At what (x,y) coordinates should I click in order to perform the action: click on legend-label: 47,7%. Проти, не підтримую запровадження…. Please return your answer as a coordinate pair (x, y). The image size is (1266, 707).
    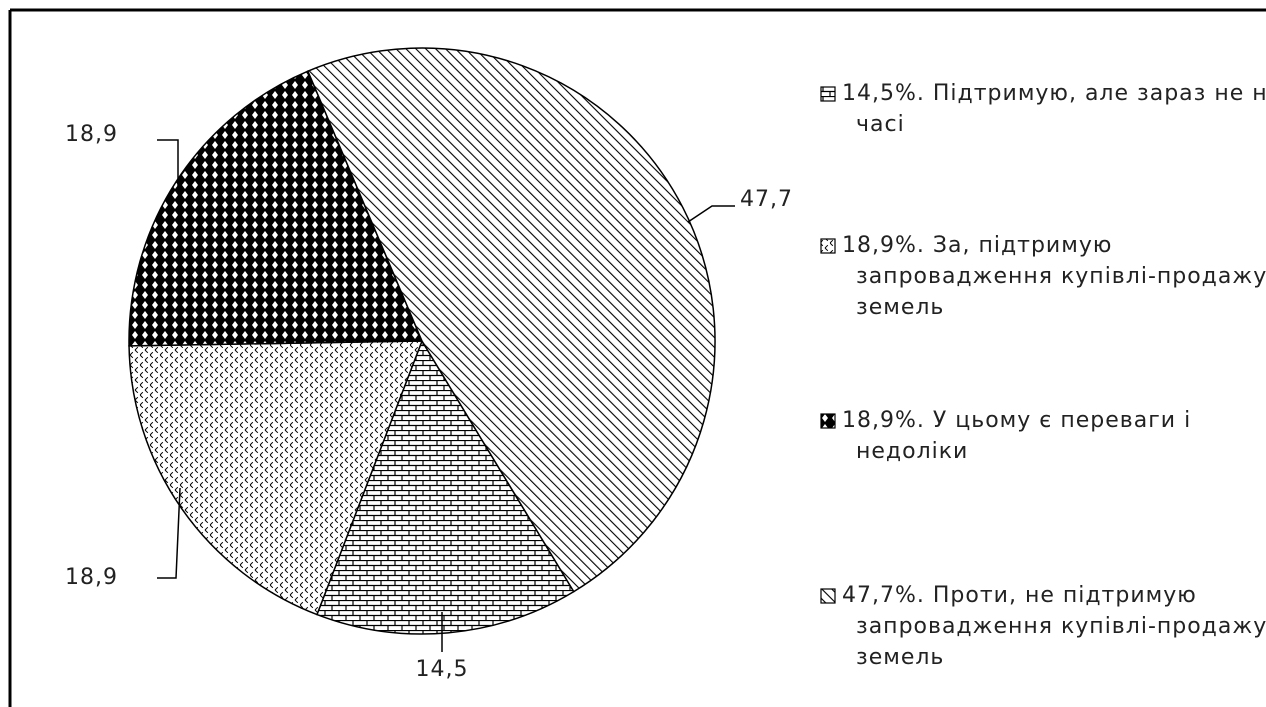
    Looking at the image, I should click on (1054, 626).